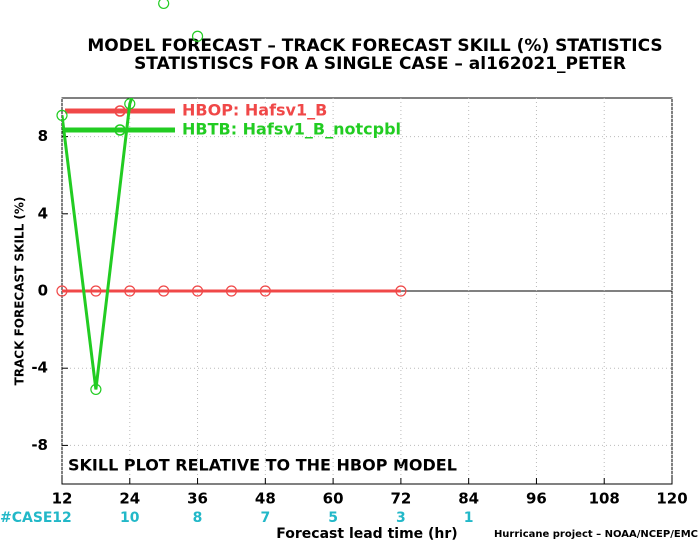 The width and height of the screenshot is (700, 542). What do you see at coordinates (265, 518) in the screenshot?
I see `case-count: 7` at bounding box center [265, 518].